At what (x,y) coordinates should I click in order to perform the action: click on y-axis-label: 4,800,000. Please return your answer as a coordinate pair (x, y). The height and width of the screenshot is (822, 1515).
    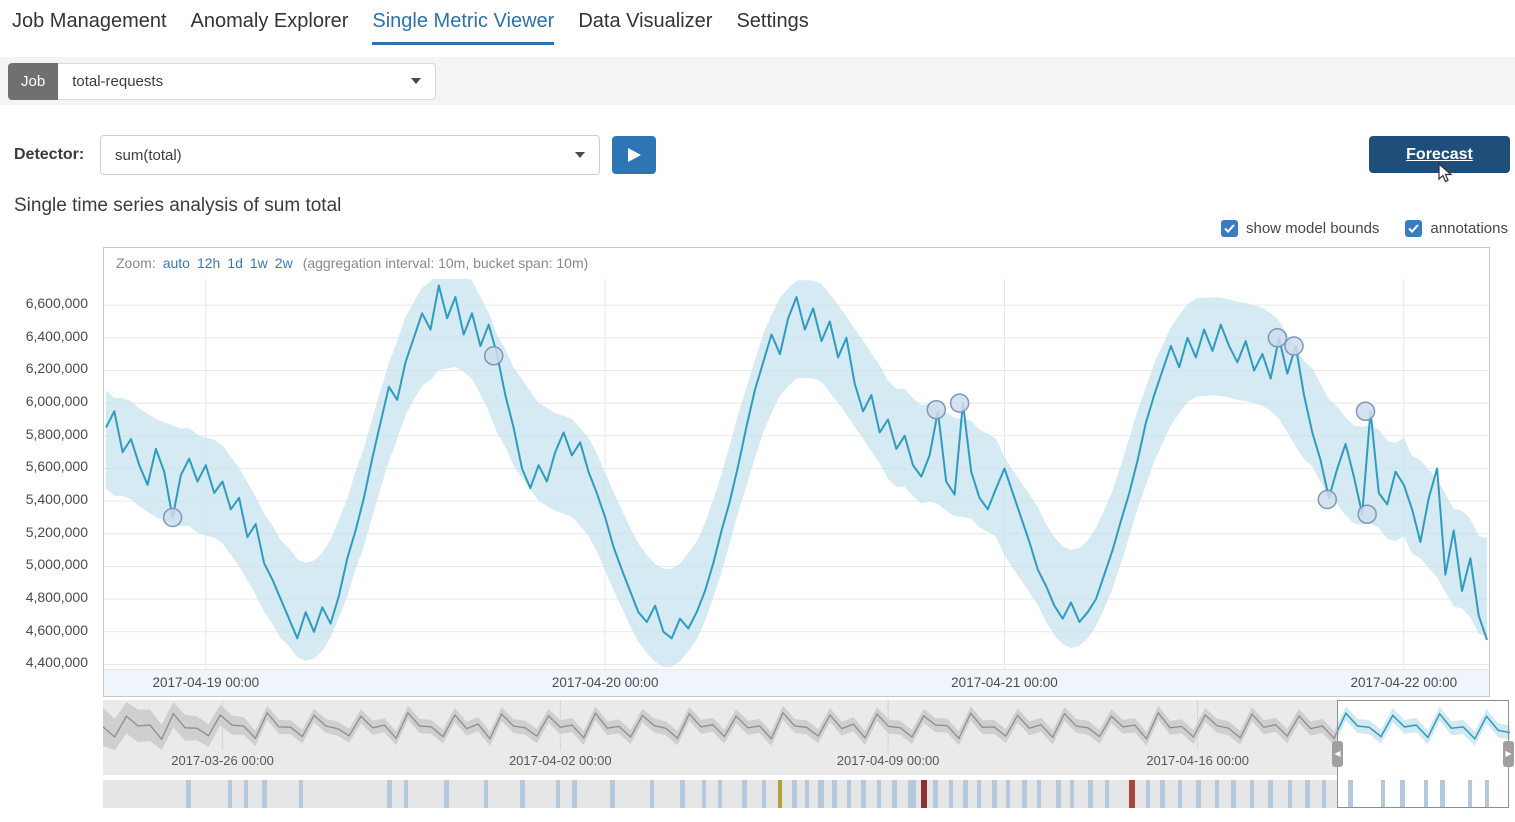
    Looking at the image, I should click on (56, 597).